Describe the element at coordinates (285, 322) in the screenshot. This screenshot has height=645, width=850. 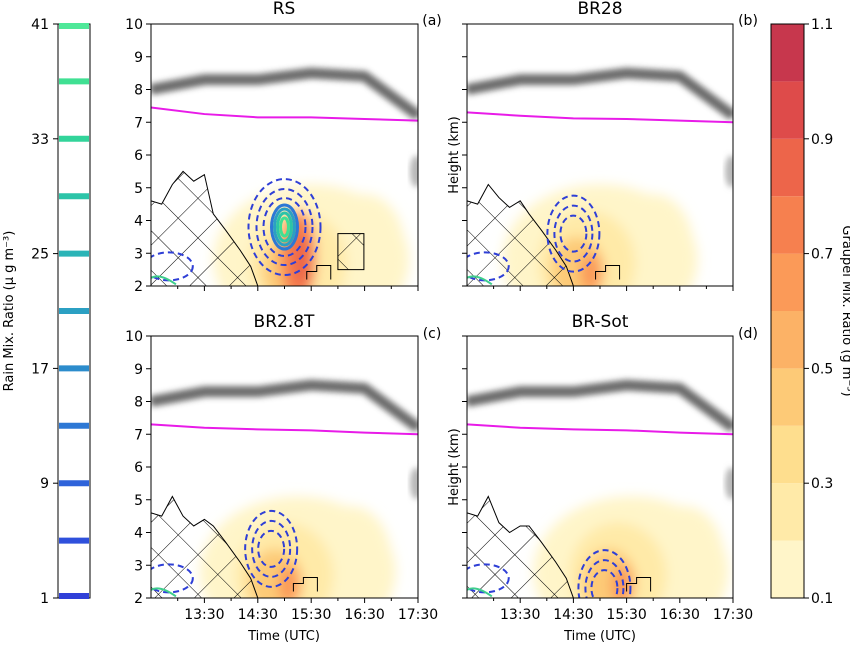
I see `panel-title-br2-8t: BR2.8T` at that location.